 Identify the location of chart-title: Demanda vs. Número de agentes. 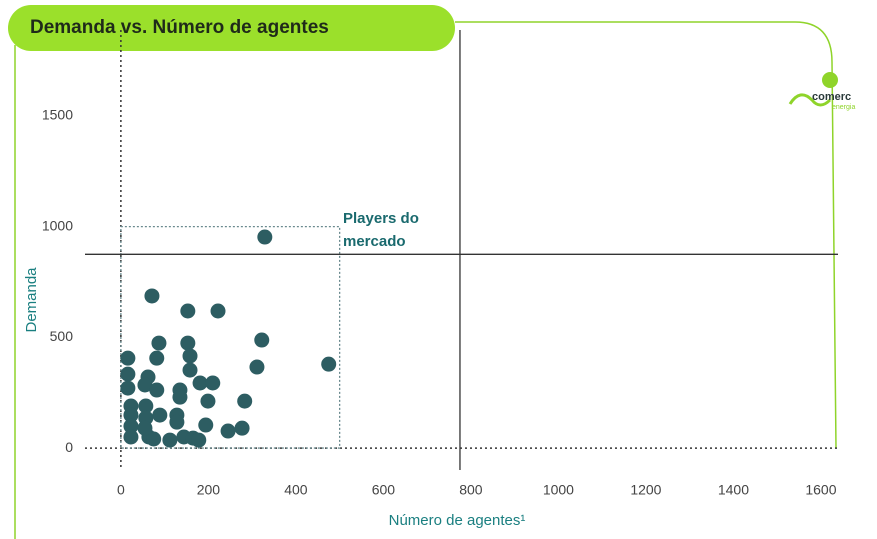
(179, 27).